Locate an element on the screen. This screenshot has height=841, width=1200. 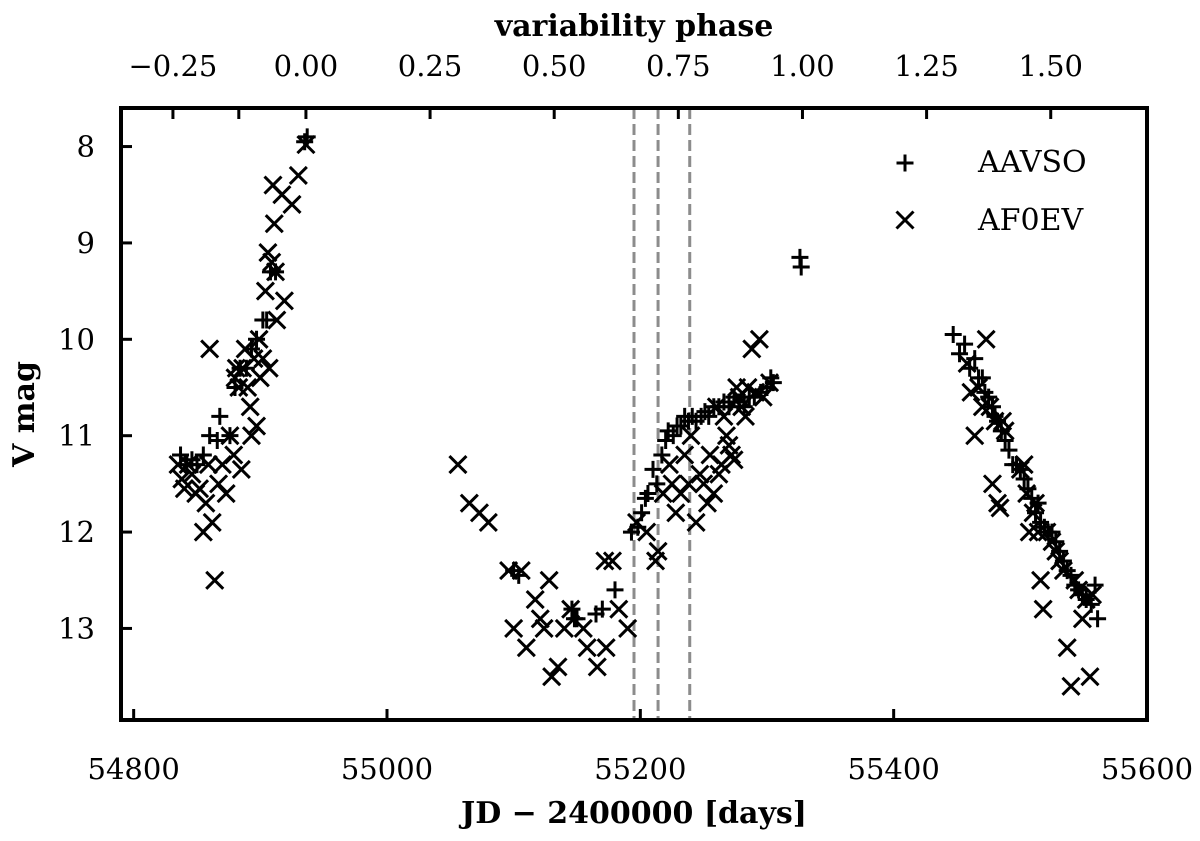
legend-label-af0ev: AF0EV is located at coordinates (1030, 220).